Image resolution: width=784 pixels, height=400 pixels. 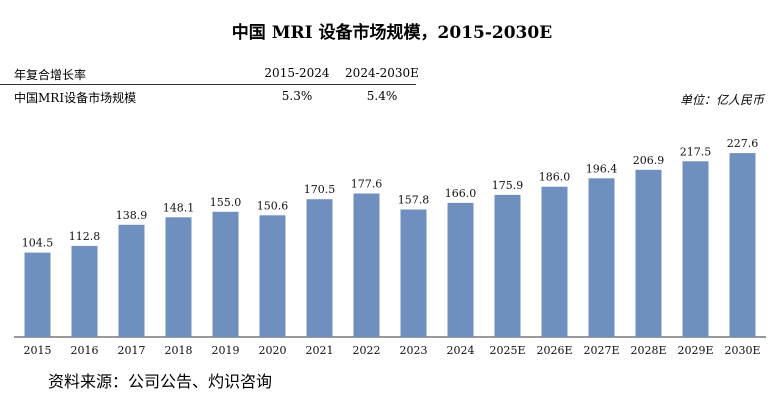 I want to click on cagr-header-row: 年复合增长率 2015-2024 2024-2030E, so click(x=209, y=73).